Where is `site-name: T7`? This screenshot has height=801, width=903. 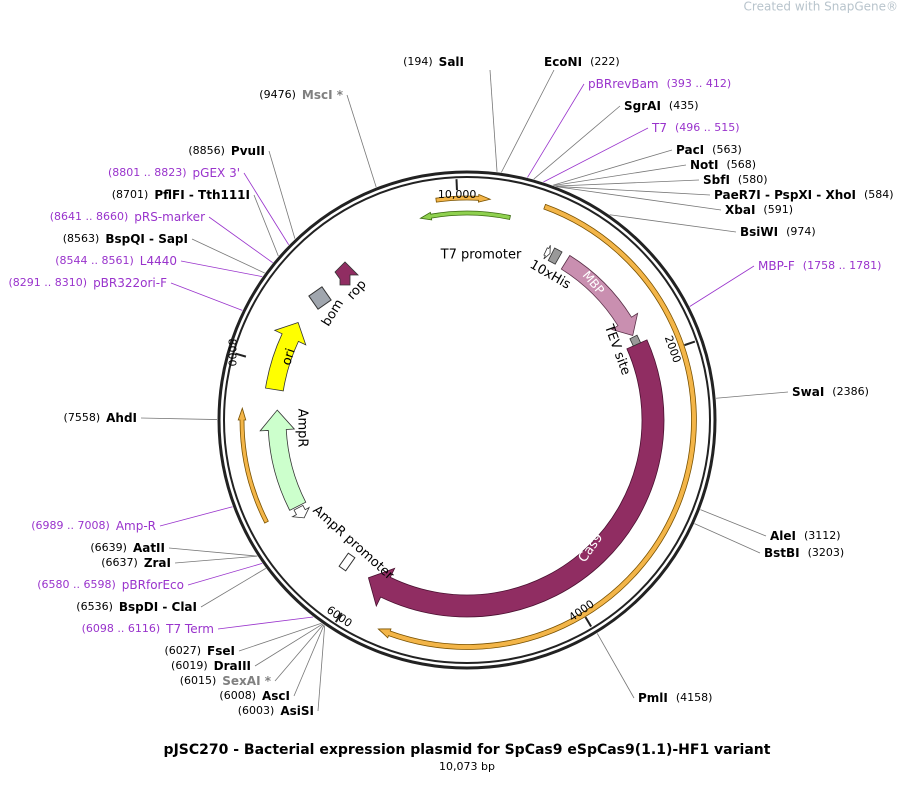 site-name: T7 is located at coordinates (659, 128).